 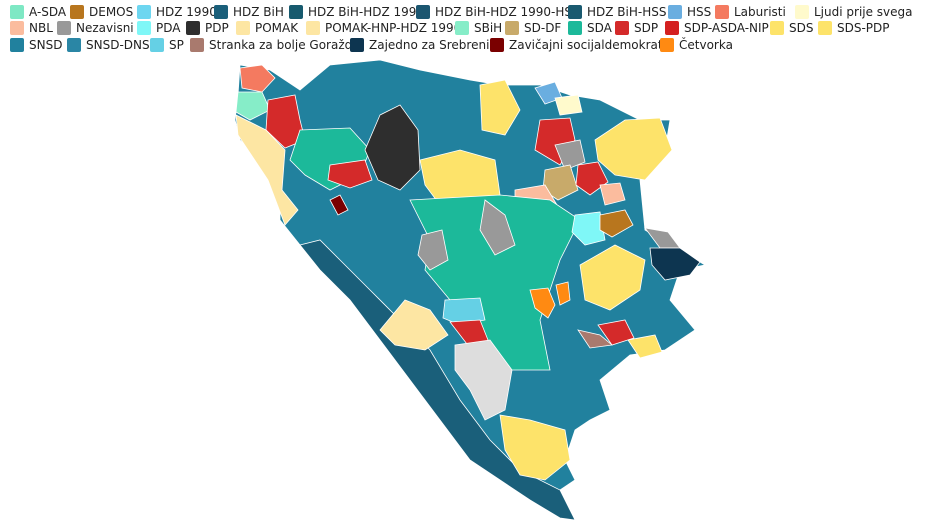 What do you see at coordinates (277, 28) in the screenshot?
I see `legend-label: POMAK` at bounding box center [277, 28].